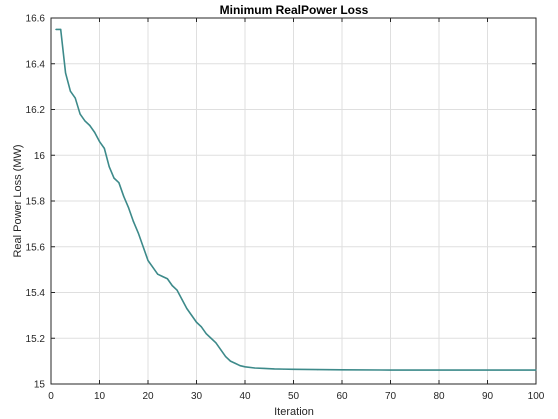 This screenshot has height=419, width=558. What do you see at coordinates (245, 396) in the screenshot?
I see `x-tick-label: 40` at bounding box center [245, 396].